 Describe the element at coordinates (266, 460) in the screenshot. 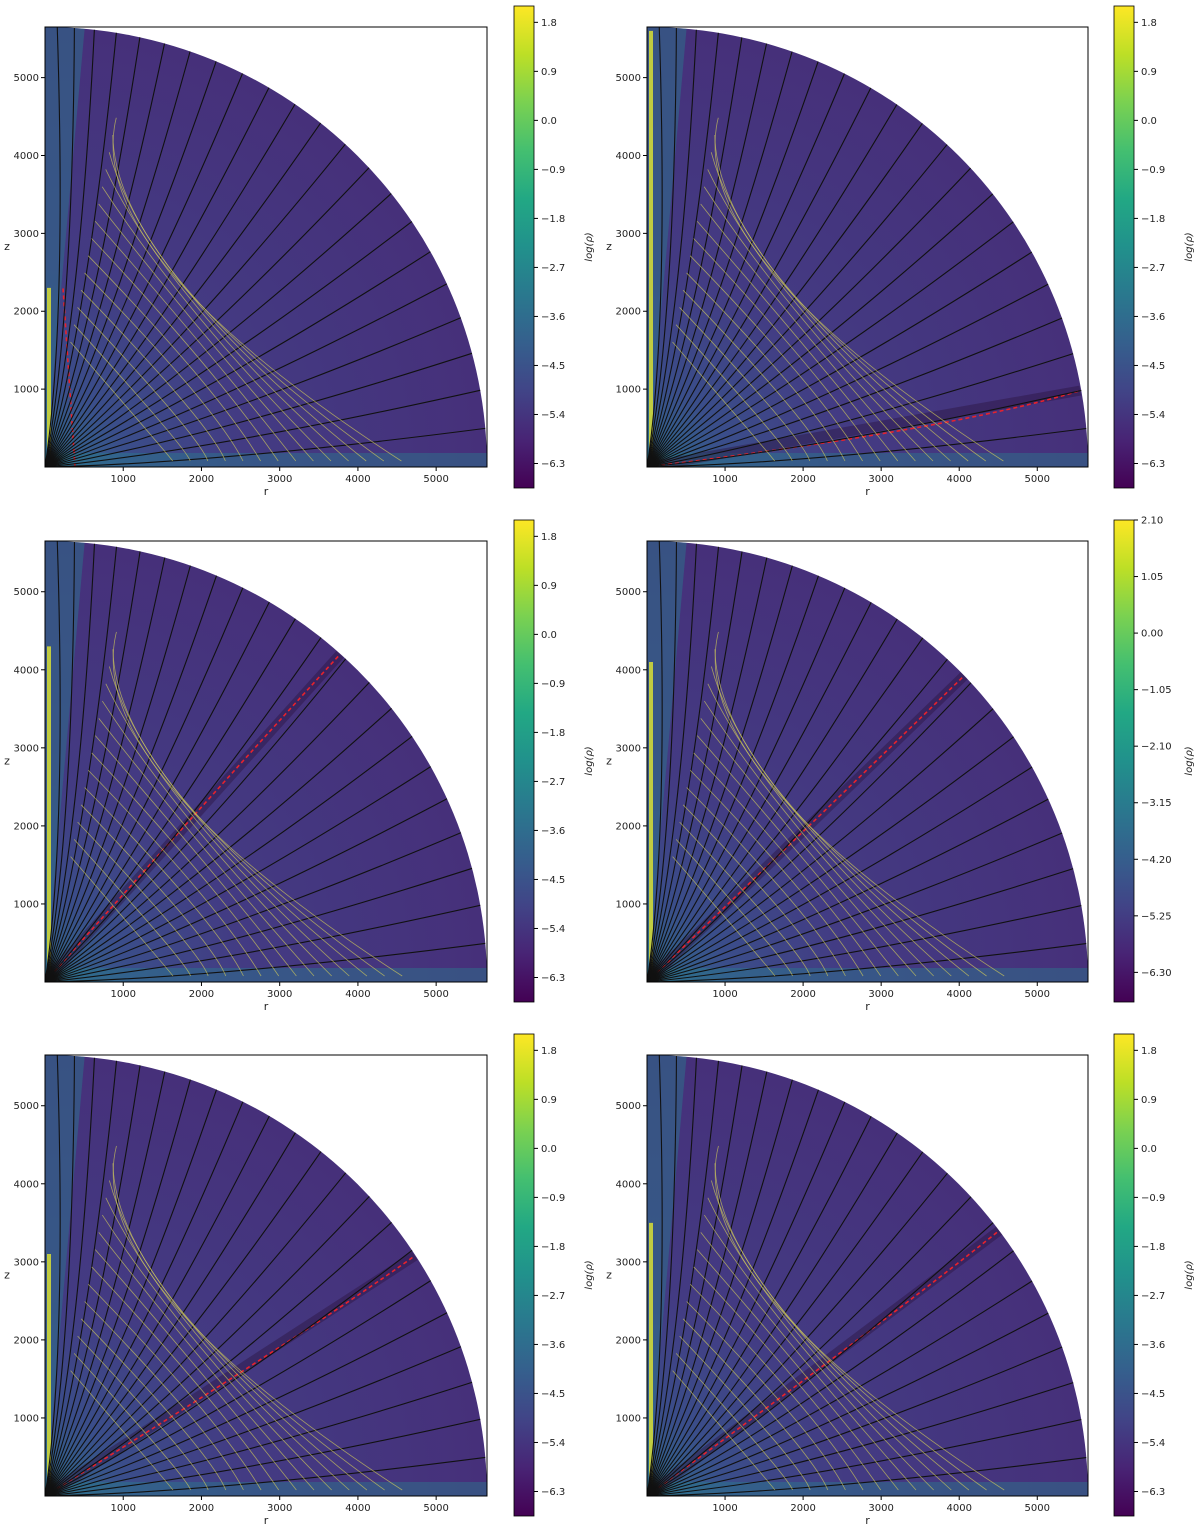

I see `disk-region` at that location.